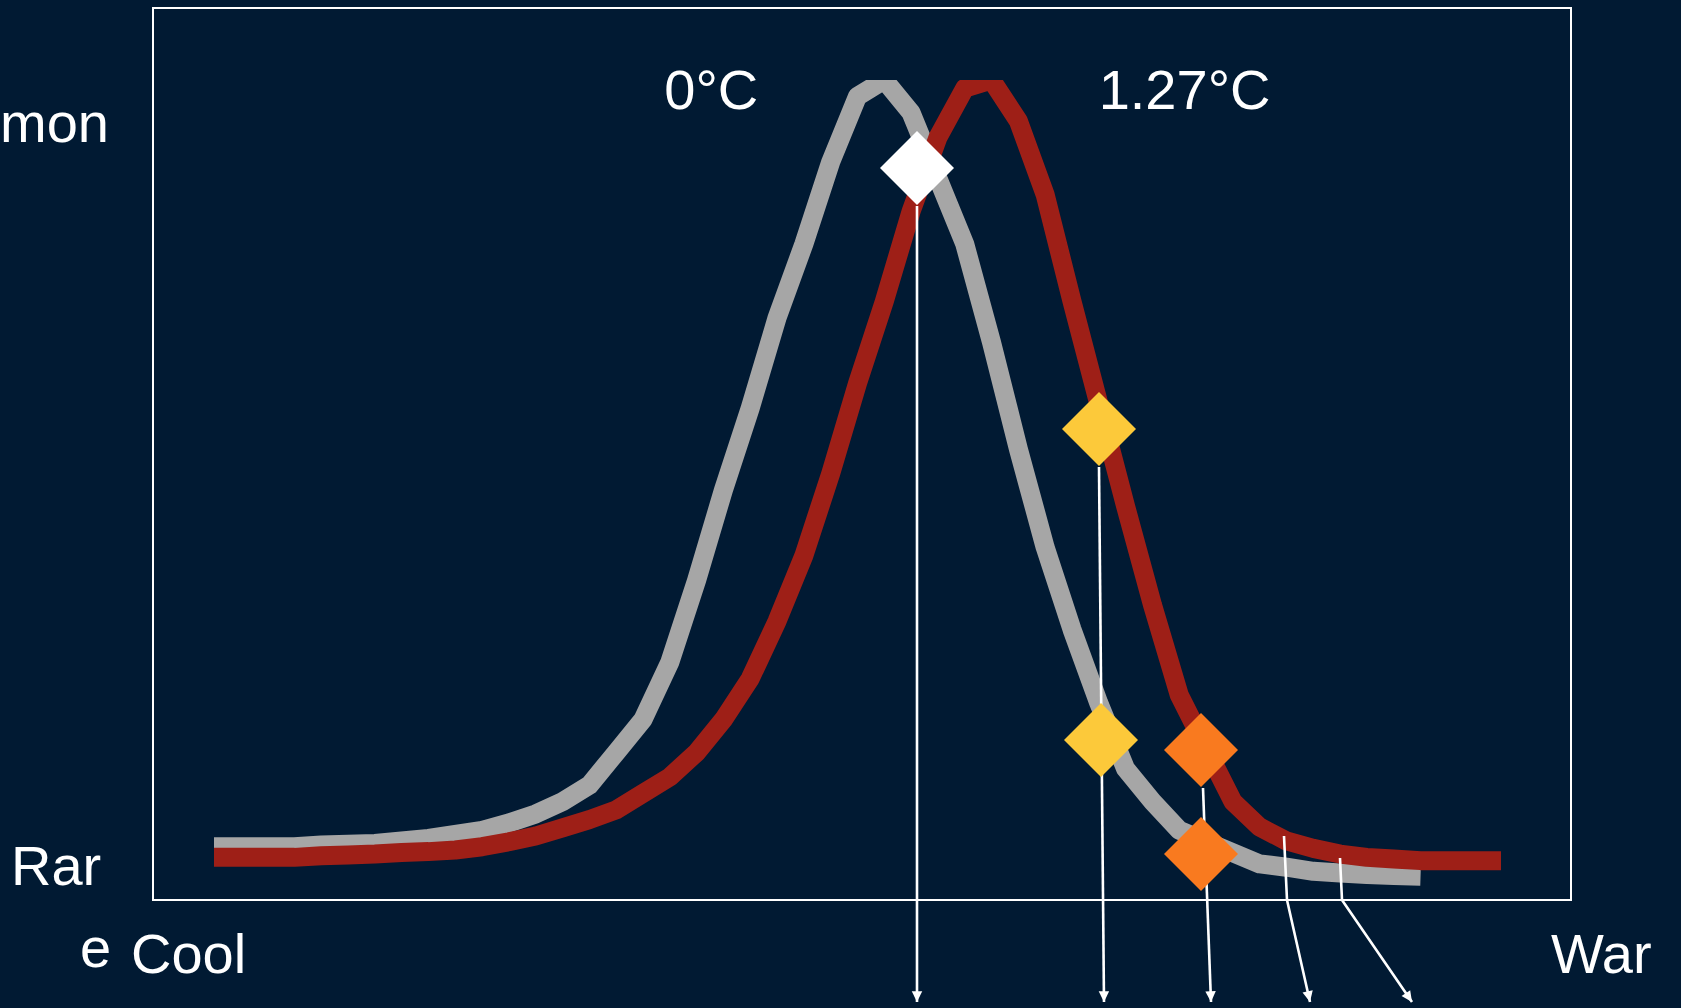  I want to click on text: Cool, so click(189, 954).